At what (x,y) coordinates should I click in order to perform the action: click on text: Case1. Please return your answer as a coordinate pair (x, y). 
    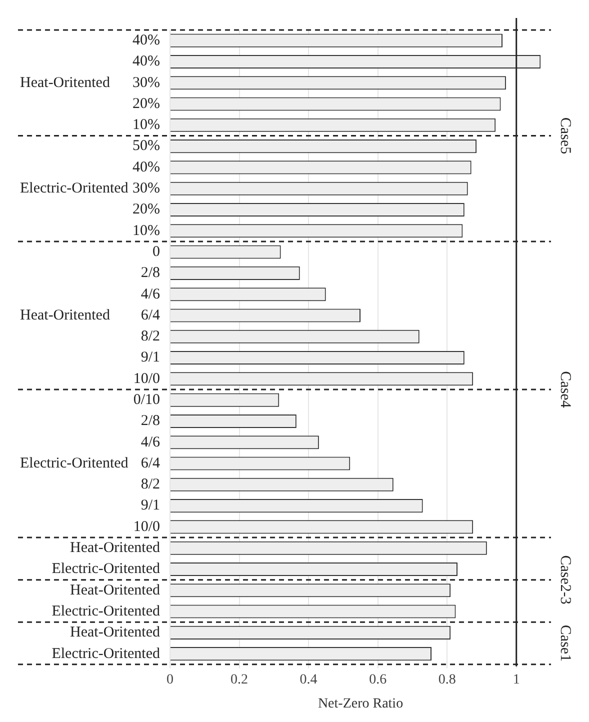
    Looking at the image, I should click on (565, 643).